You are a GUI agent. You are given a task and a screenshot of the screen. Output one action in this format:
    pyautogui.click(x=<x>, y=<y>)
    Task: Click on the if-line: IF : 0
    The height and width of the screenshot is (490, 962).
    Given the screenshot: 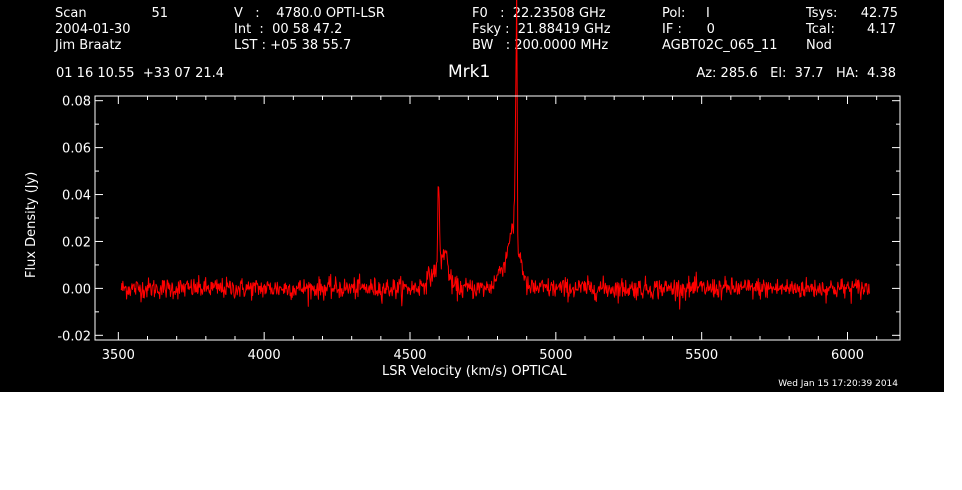 What is the action you would take?
    pyautogui.click(x=688, y=29)
    